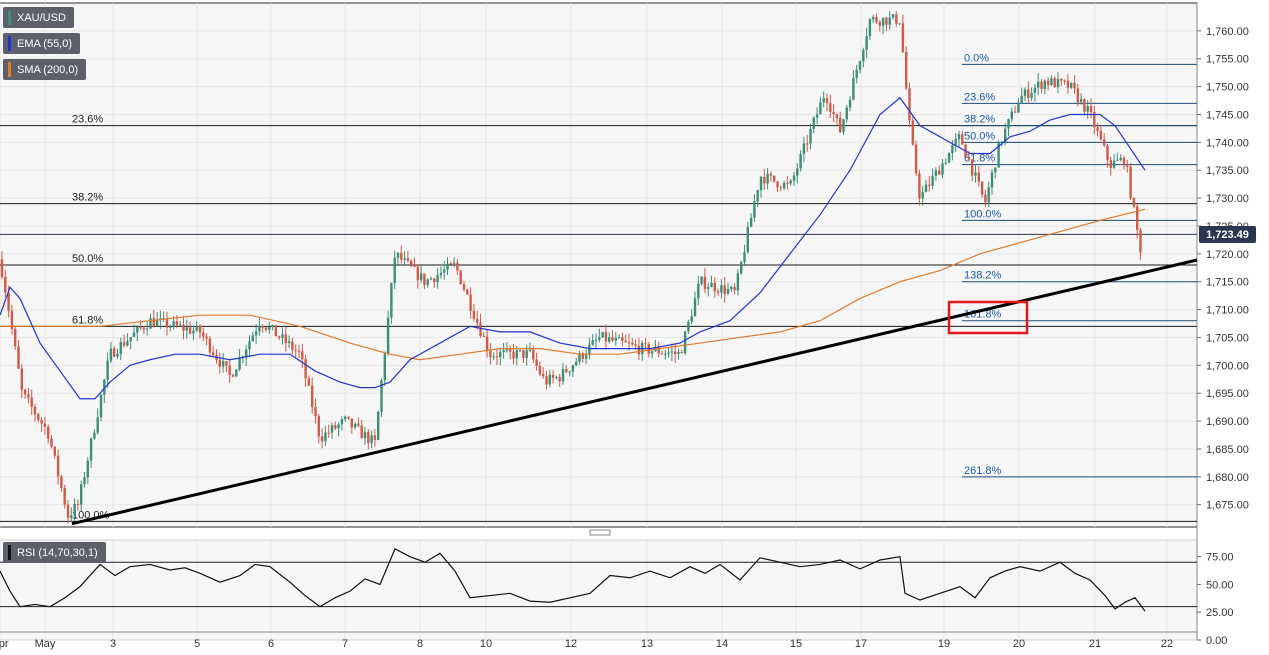 The height and width of the screenshot is (655, 1269). What do you see at coordinates (38, 17) in the screenshot?
I see `legend-symbol: XAU/USD` at bounding box center [38, 17].